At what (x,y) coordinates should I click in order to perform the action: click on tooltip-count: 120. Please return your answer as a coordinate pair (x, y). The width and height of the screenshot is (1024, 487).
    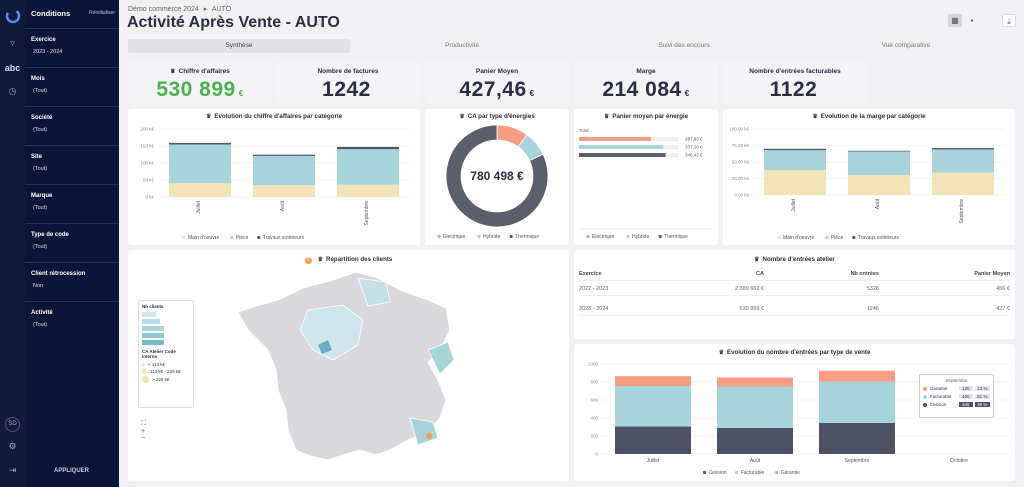
    Looking at the image, I should click on (965, 388).